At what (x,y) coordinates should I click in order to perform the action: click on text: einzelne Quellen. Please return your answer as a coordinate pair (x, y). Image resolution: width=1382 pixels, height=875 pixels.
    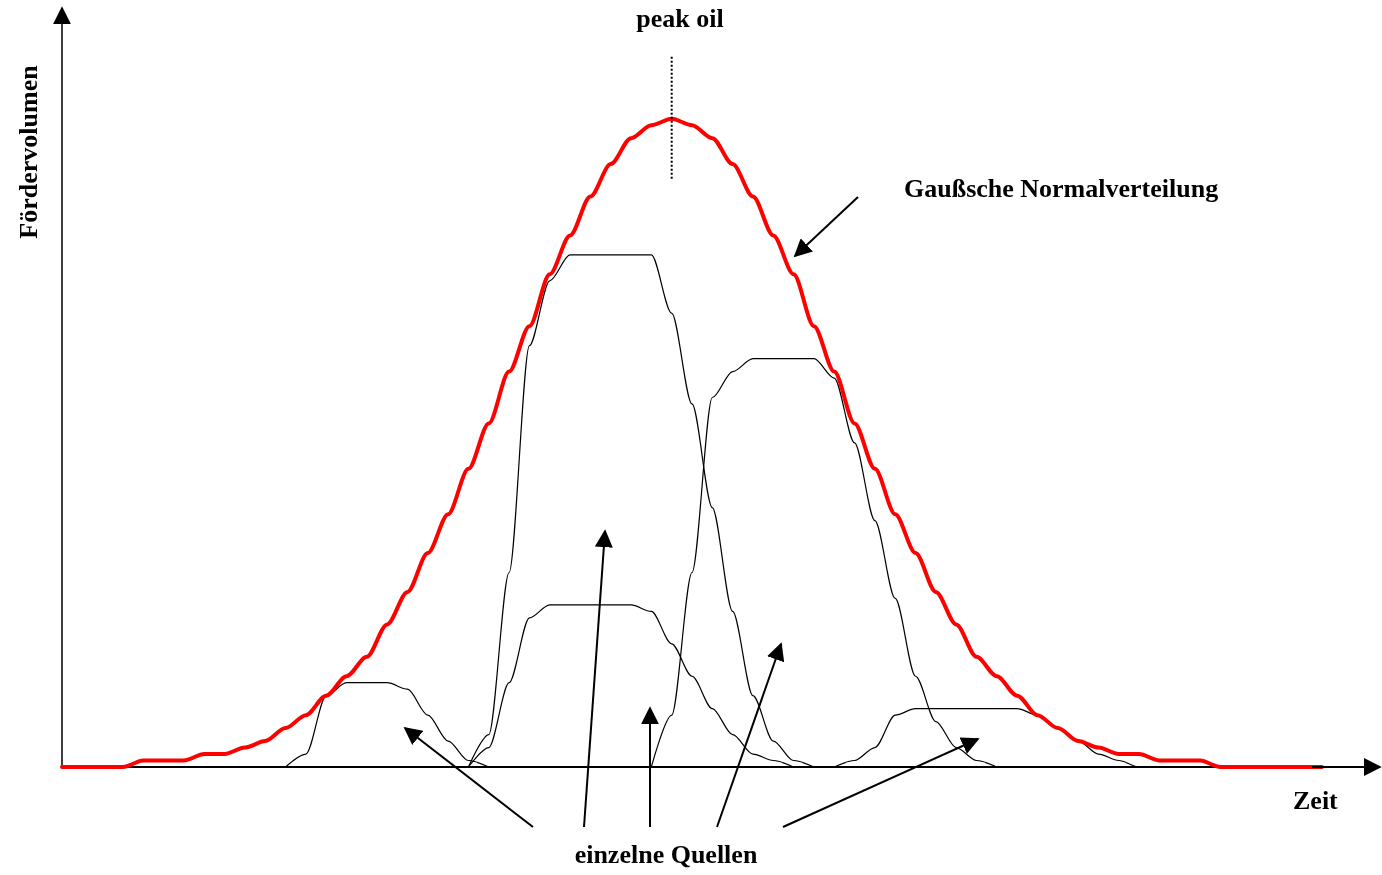
    Looking at the image, I should click on (666, 855).